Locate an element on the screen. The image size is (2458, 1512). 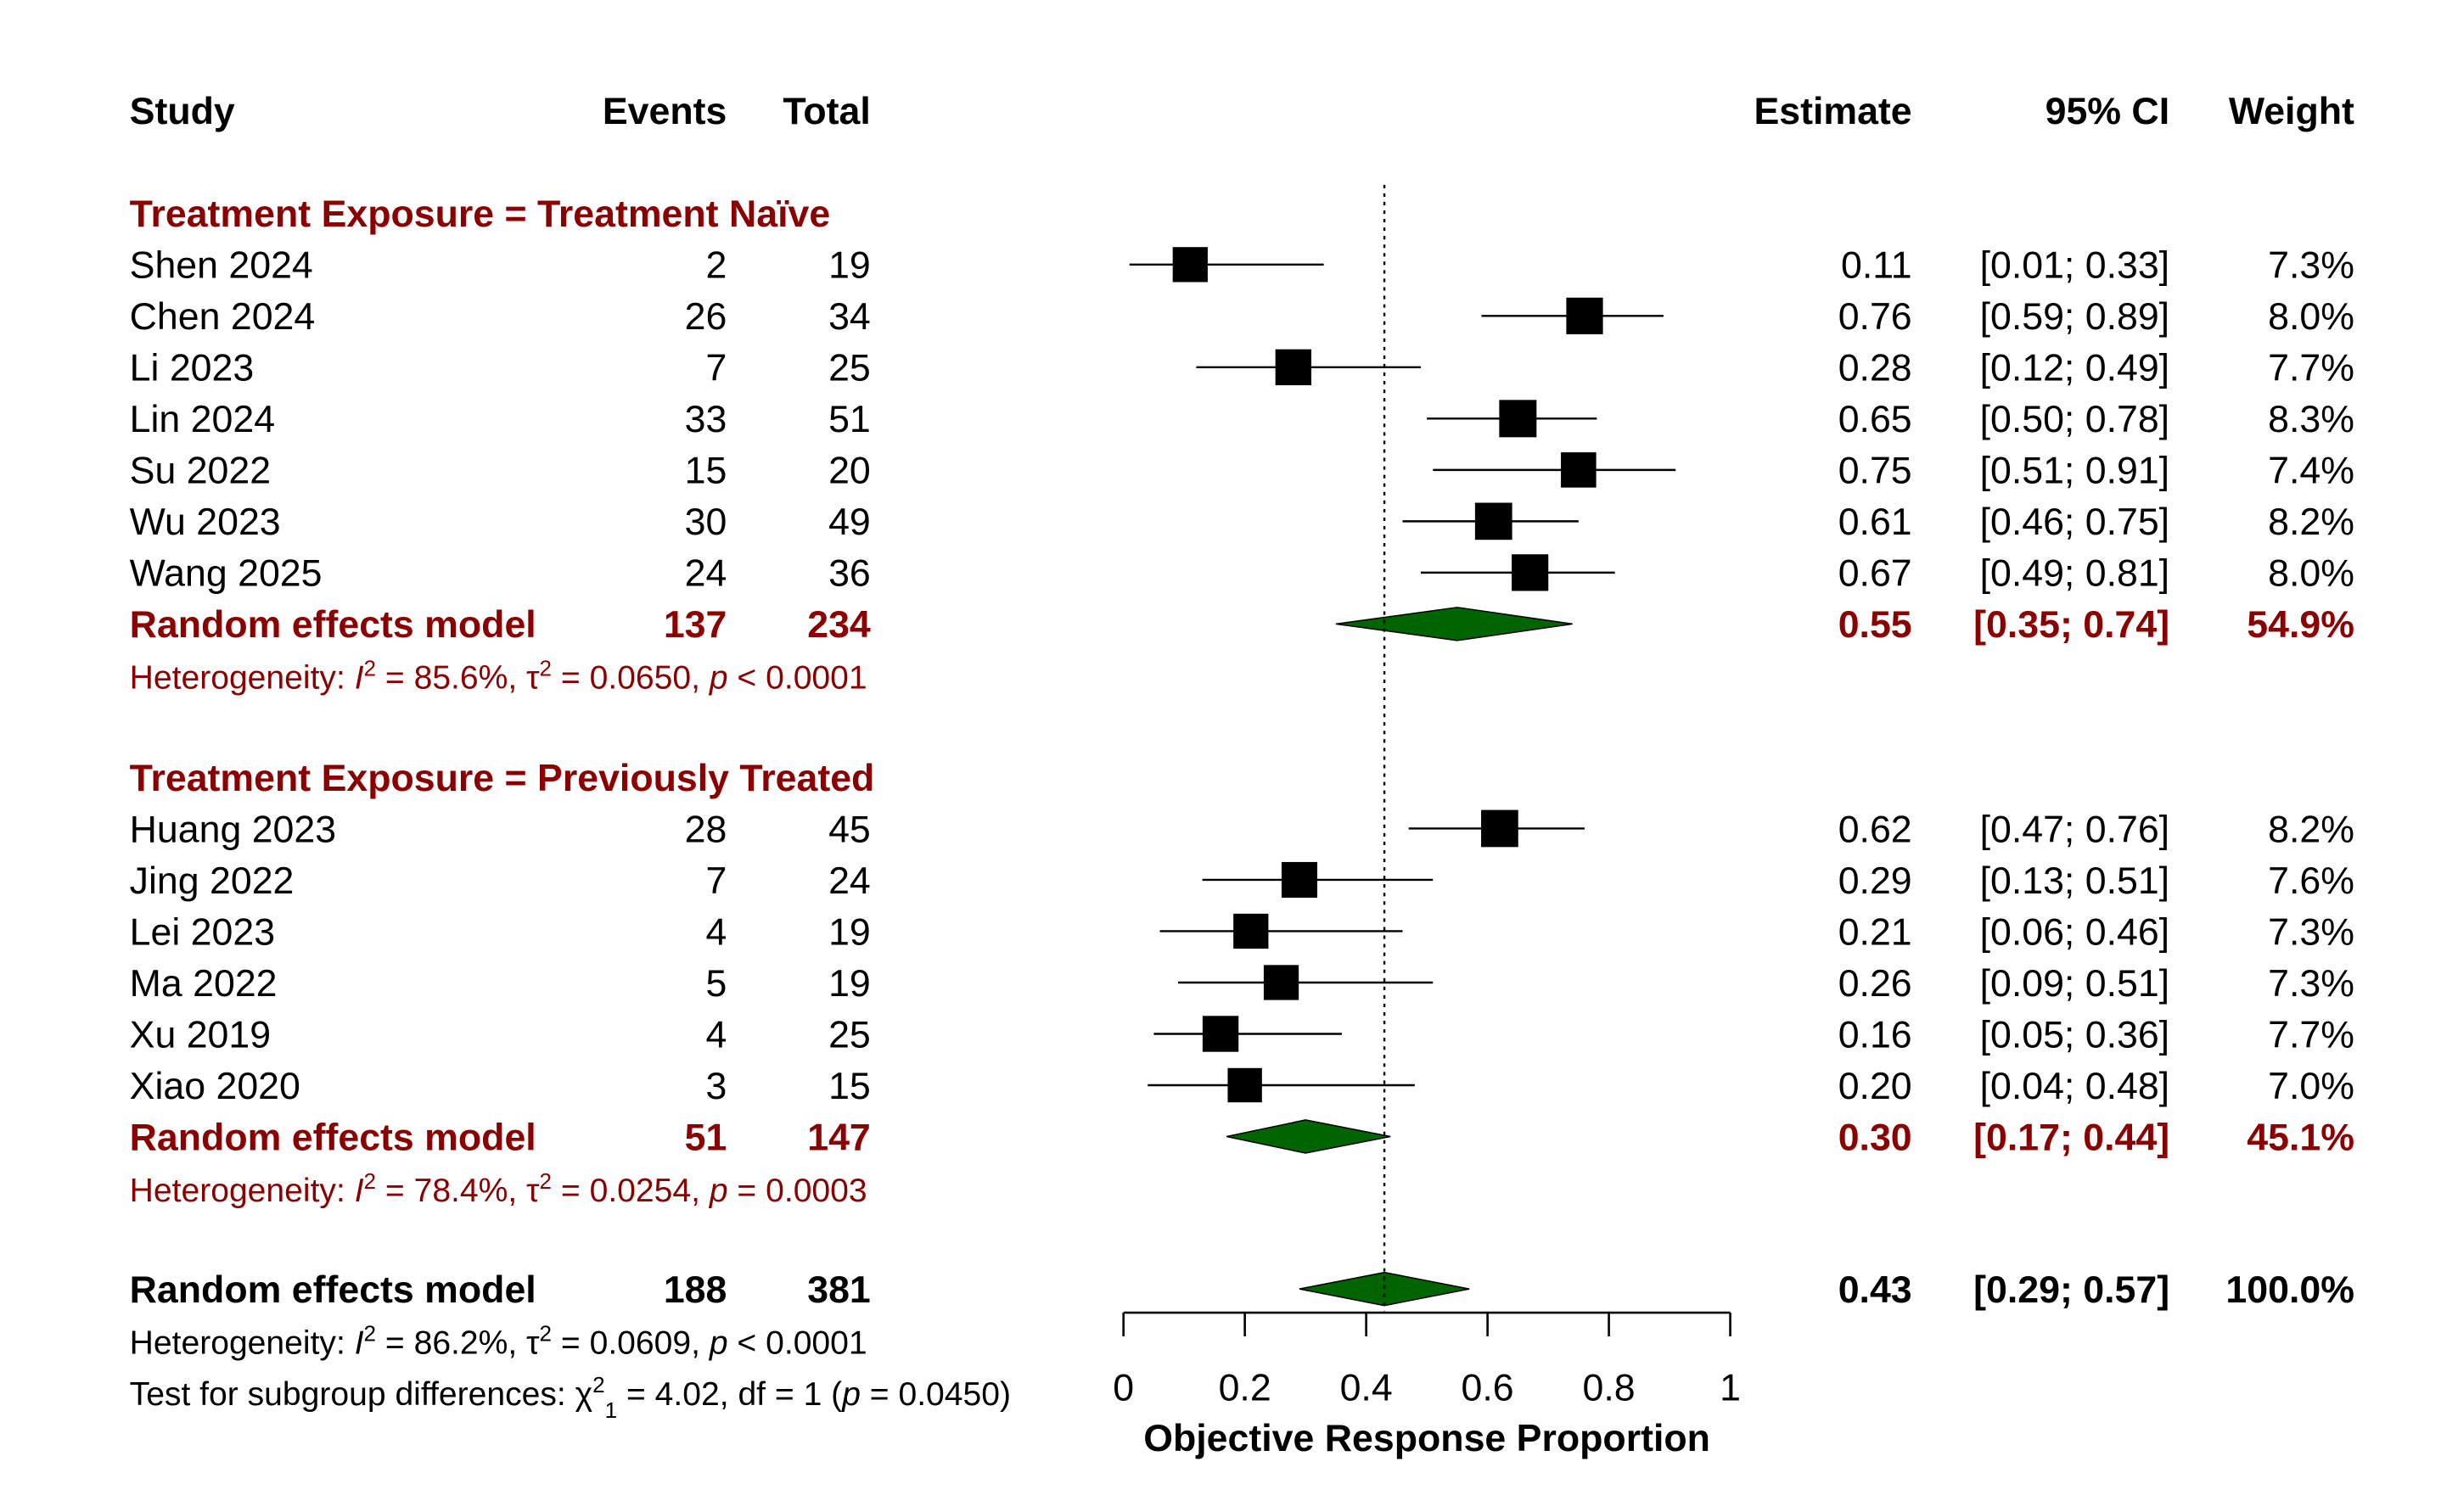
study-ci: [0.04; 0.48] is located at coordinates (2075, 1086).